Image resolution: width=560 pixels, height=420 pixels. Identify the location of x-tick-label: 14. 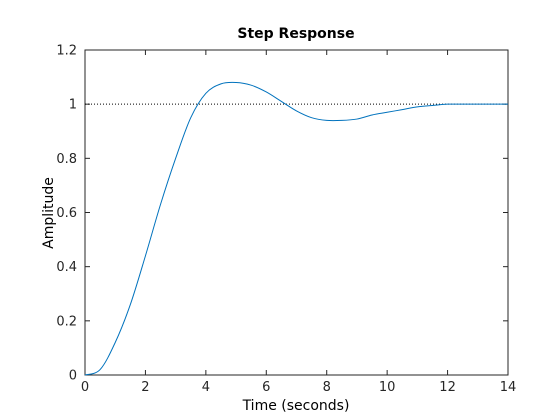
(508, 387).